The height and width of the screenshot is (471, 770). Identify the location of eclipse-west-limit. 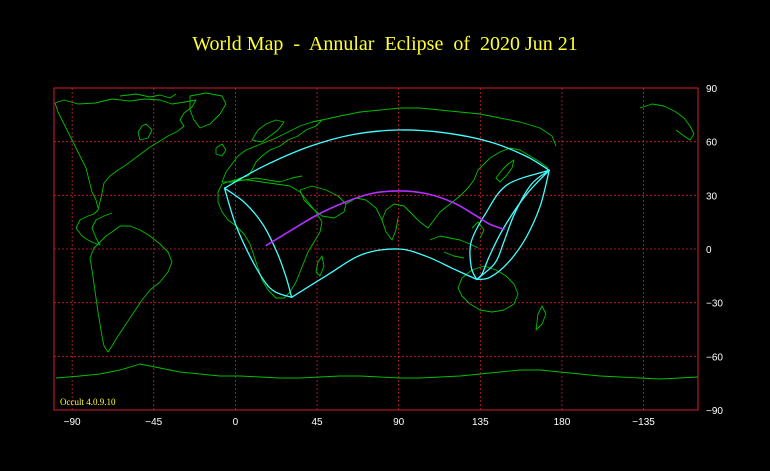
(258, 242).